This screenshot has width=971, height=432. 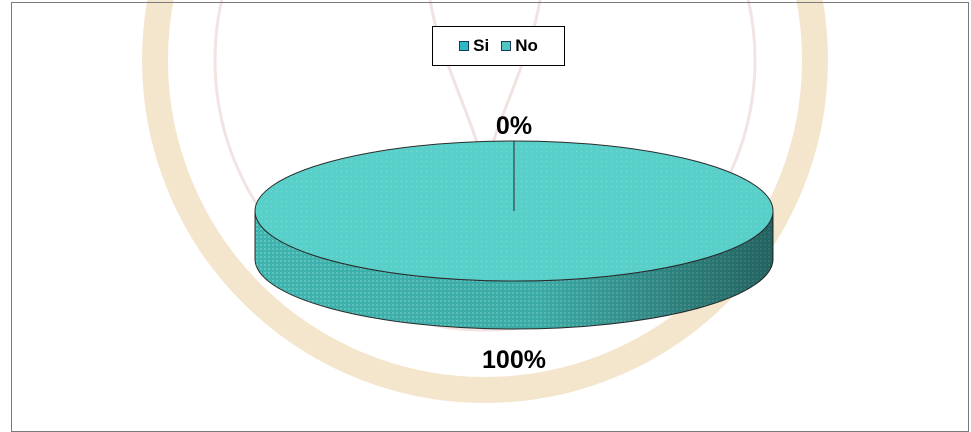 I want to click on legend-swatch-no, so click(x=506, y=46).